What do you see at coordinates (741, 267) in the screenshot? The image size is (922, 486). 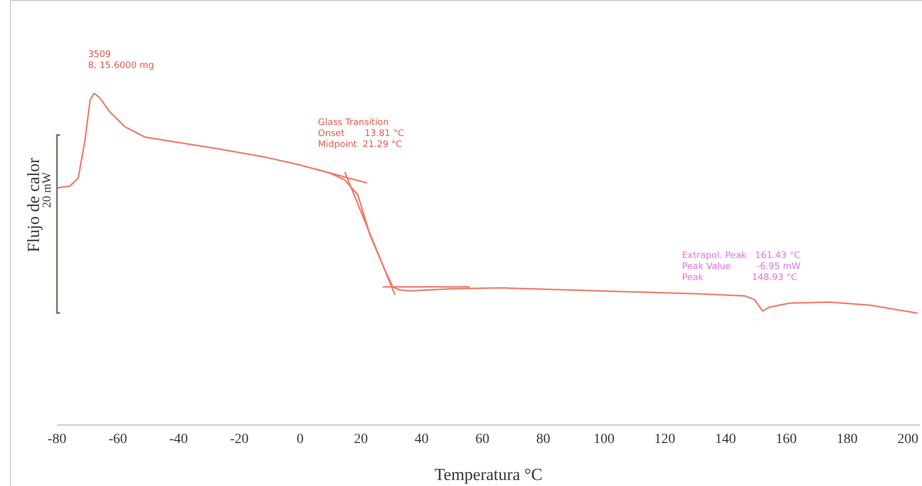 I see `annotation: Extrapol. Peak 161.43 °C Peak Value -6.95 mW Peak 148.93 °C` at bounding box center [741, 267].